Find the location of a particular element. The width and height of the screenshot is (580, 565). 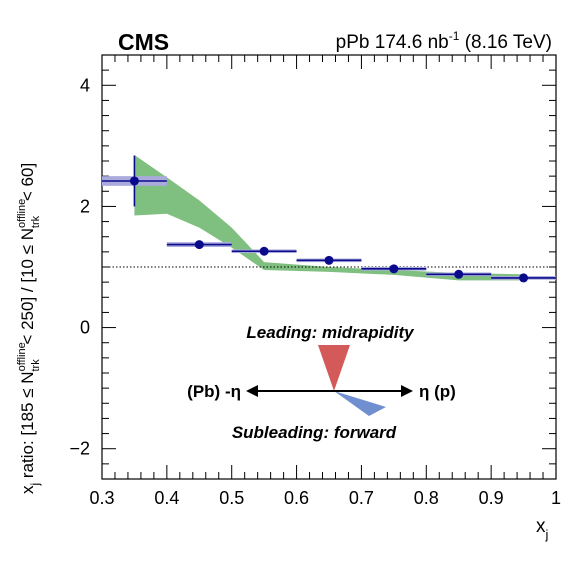

x-tick-label: 0.7 is located at coordinates (361, 498).